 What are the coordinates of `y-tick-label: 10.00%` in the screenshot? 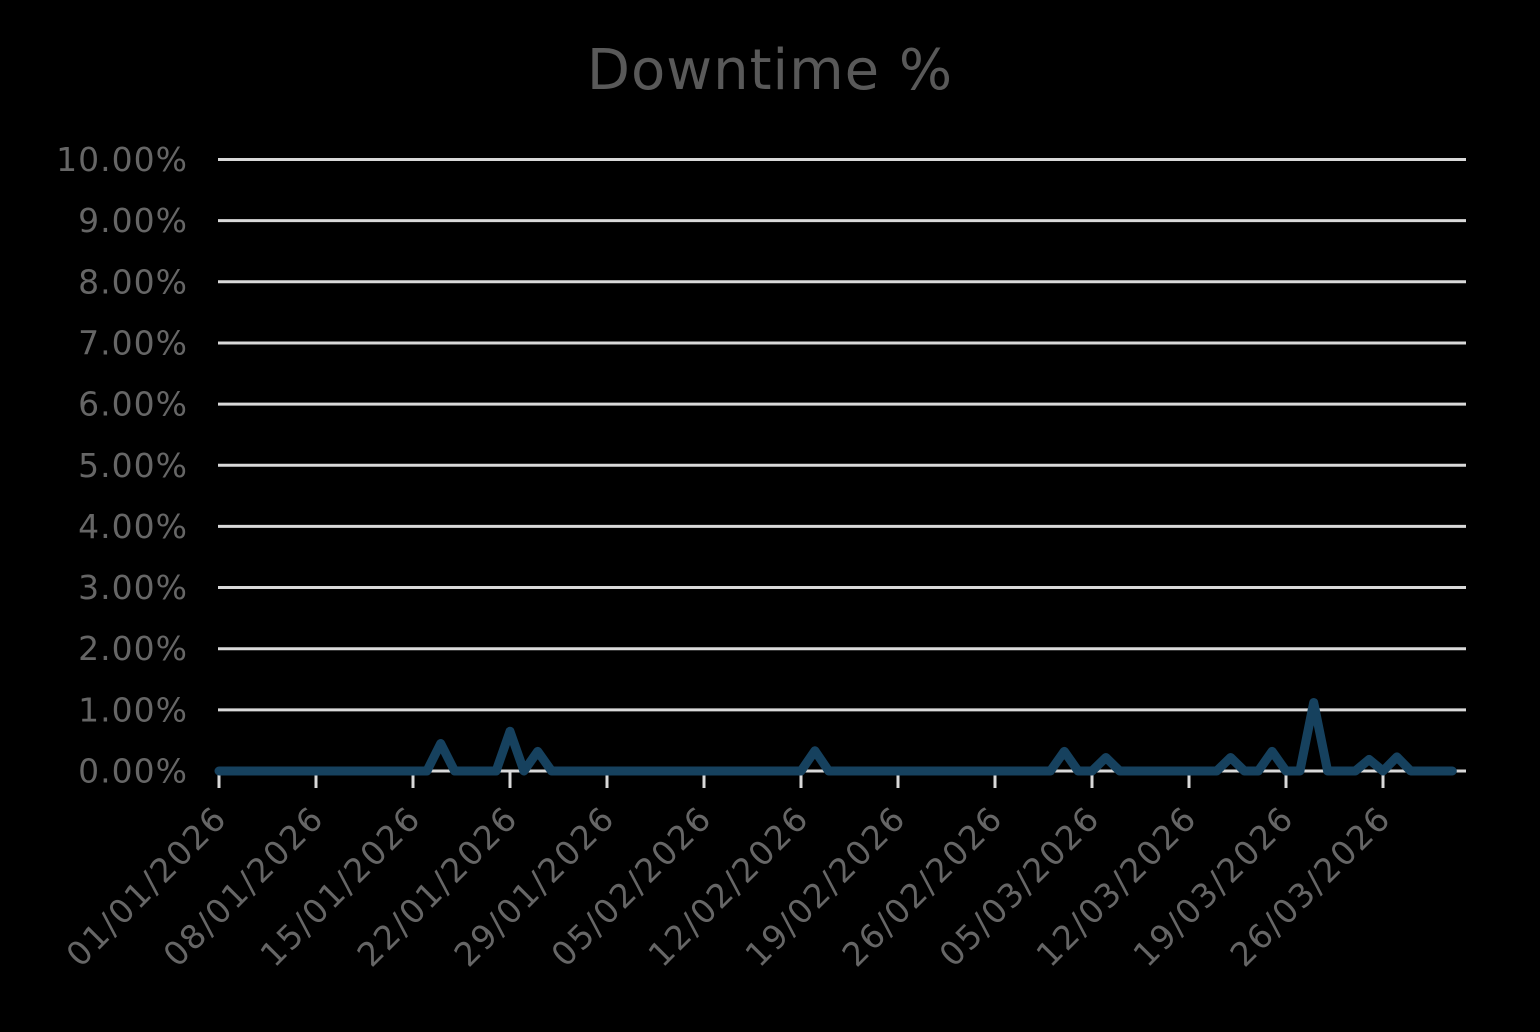 It's located at (122, 159).